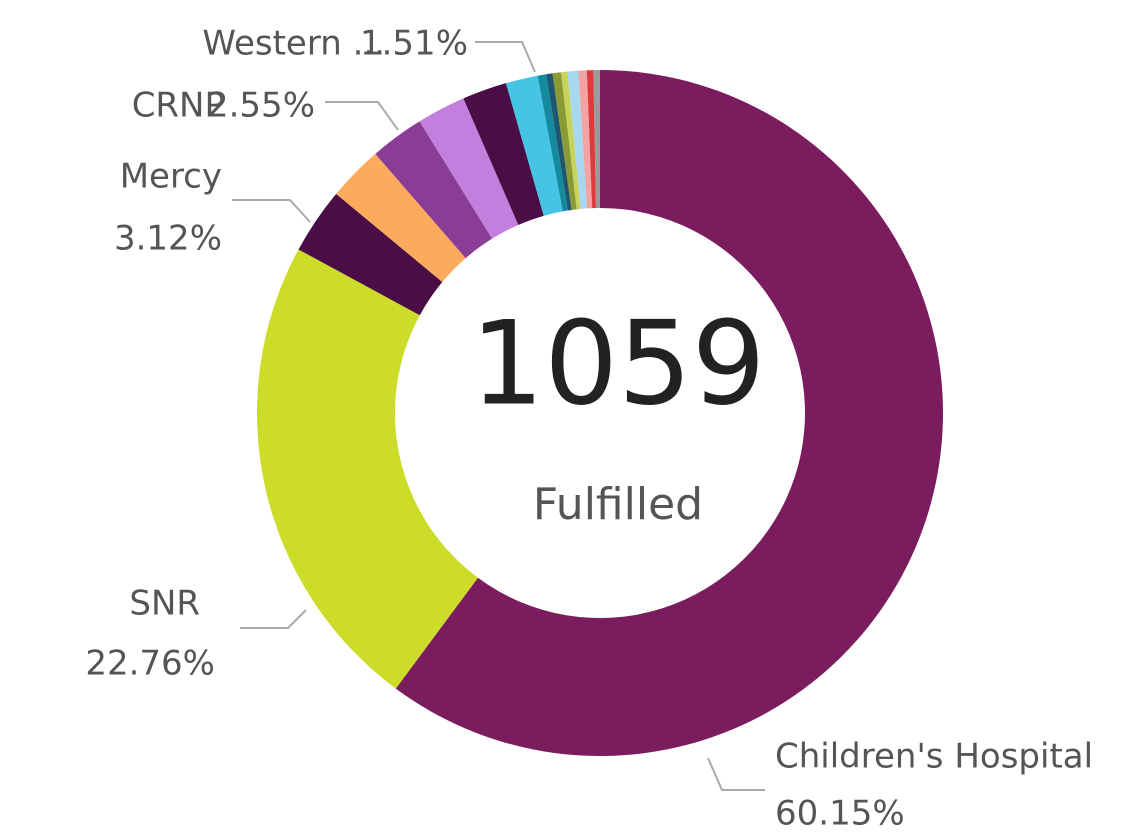  I want to click on slice-value: 60.15%, so click(840, 814).